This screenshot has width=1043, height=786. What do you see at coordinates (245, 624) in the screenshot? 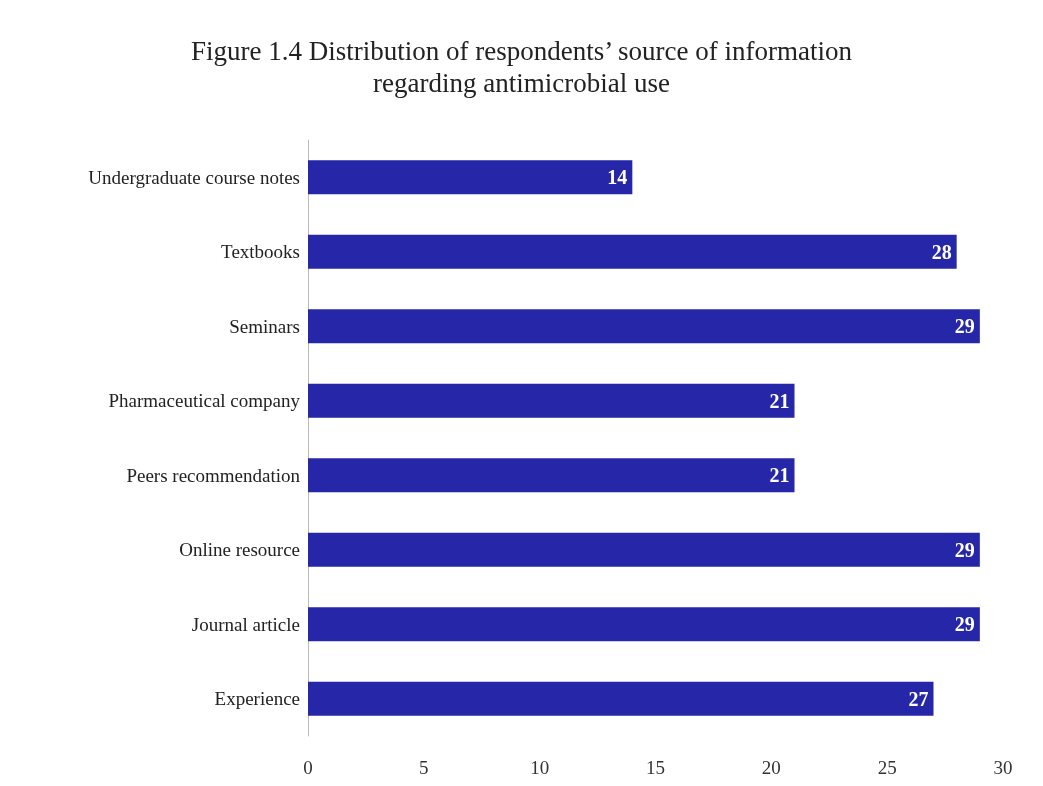
I see `y-tick-label: Journal article` at bounding box center [245, 624].